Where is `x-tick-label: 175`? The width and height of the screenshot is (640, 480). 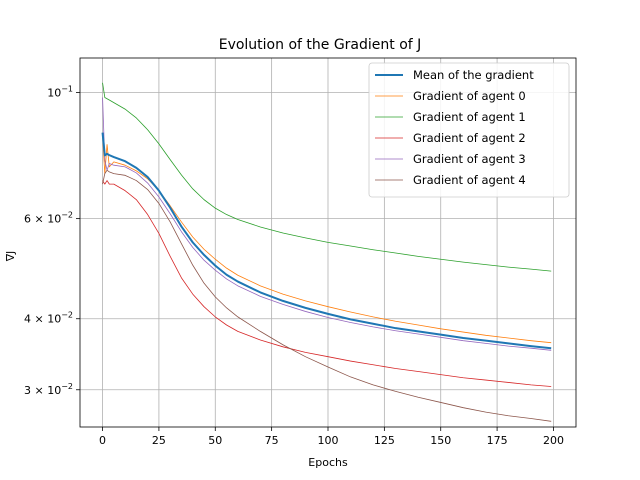 x-tick-label: 175 is located at coordinates (497, 440).